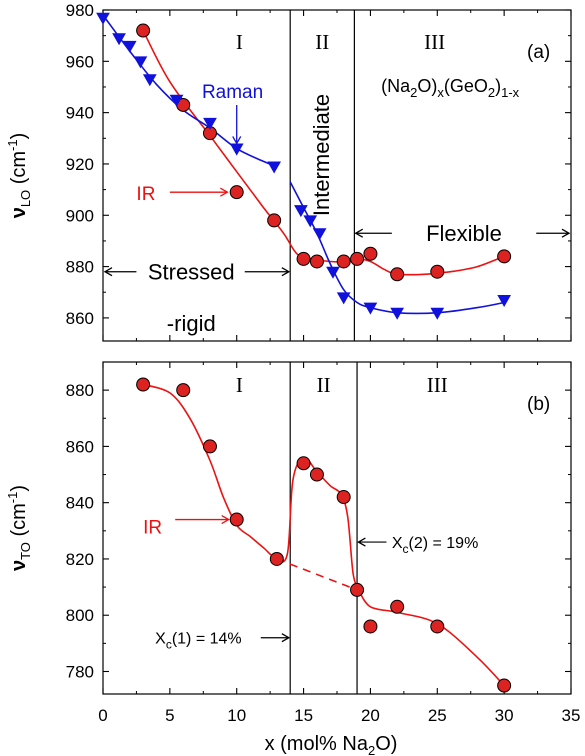 The width and height of the screenshot is (585, 756). I want to click on x-axis-label: x (mol% Na2O), so click(331, 744).